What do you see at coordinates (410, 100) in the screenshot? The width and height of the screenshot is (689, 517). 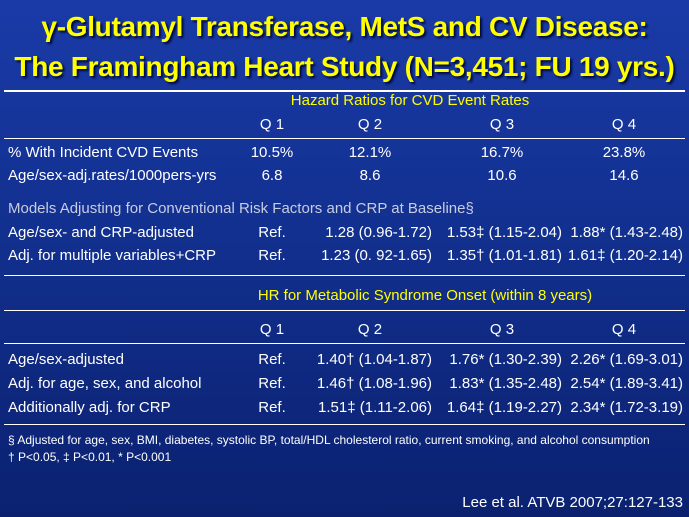 I see `section1-caption: Hazard Ratios for CVD Event Rates` at bounding box center [410, 100].